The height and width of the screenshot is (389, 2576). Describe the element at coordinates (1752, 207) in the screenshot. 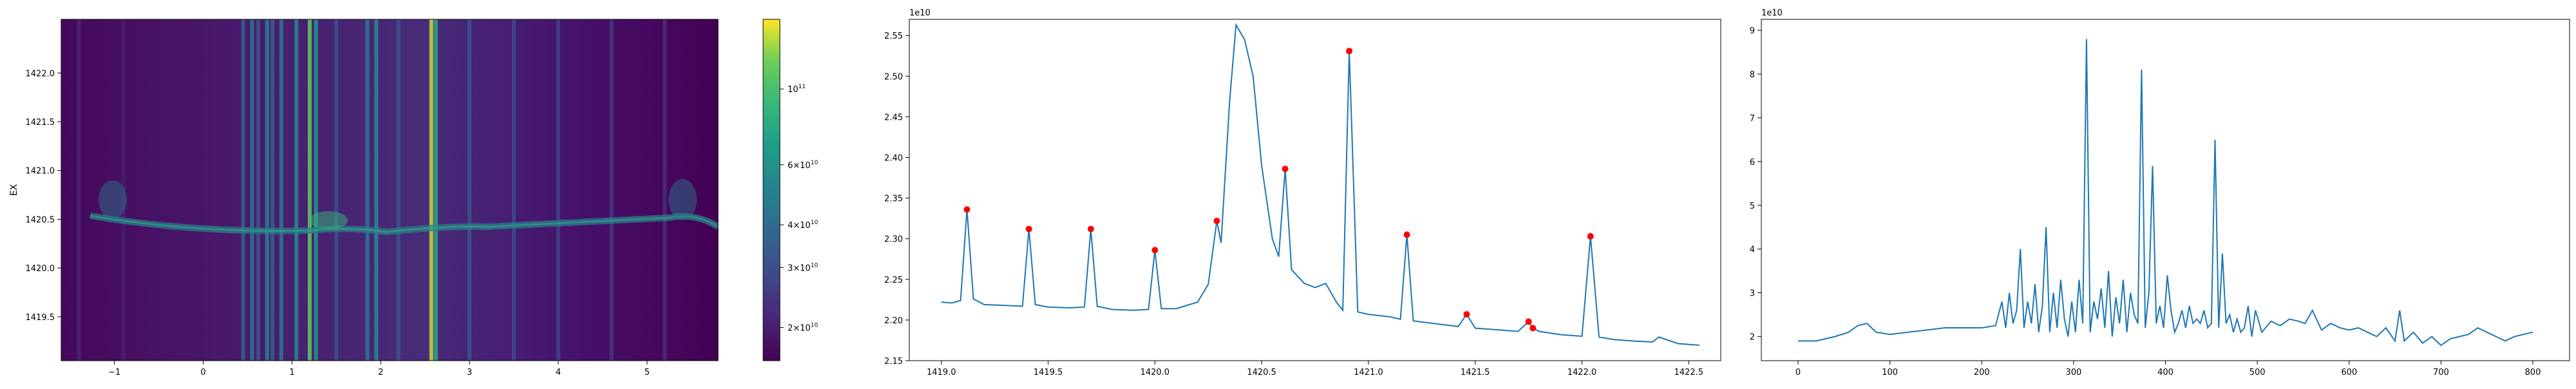

I see `index-y-tick-label: 5` at that location.